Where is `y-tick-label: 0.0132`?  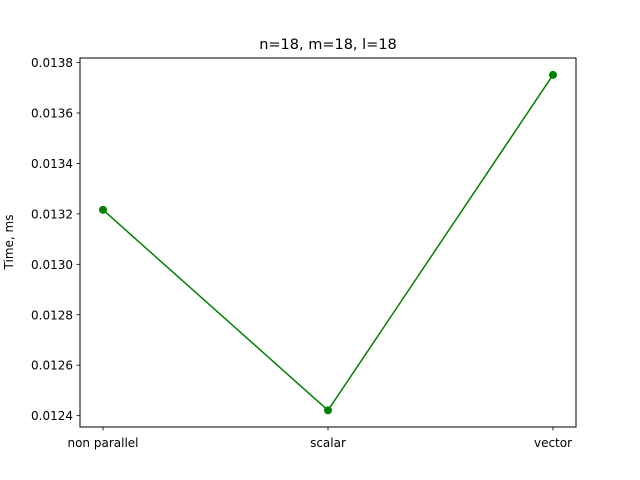 y-tick-label: 0.0132 is located at coordinates (52, 214).